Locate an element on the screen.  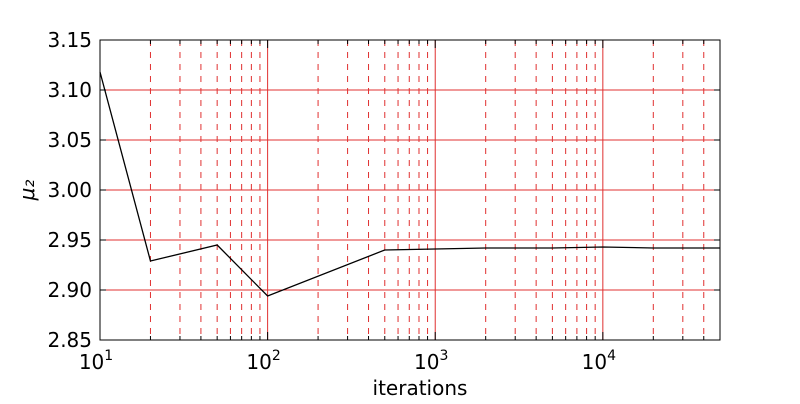
y-tick-label: 3.05 is located at coordinates (69, 140).